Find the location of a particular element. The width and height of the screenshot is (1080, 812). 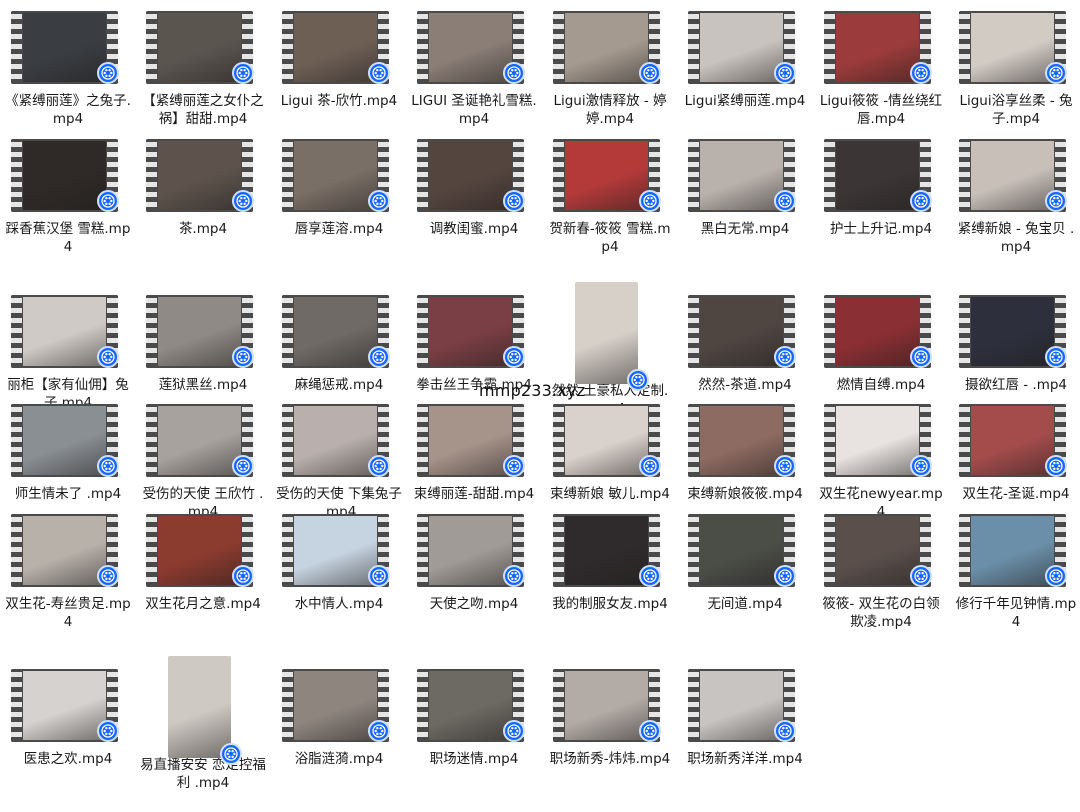

file-item: 双生花newyear.mp4 is located at coordinates (881, 467).